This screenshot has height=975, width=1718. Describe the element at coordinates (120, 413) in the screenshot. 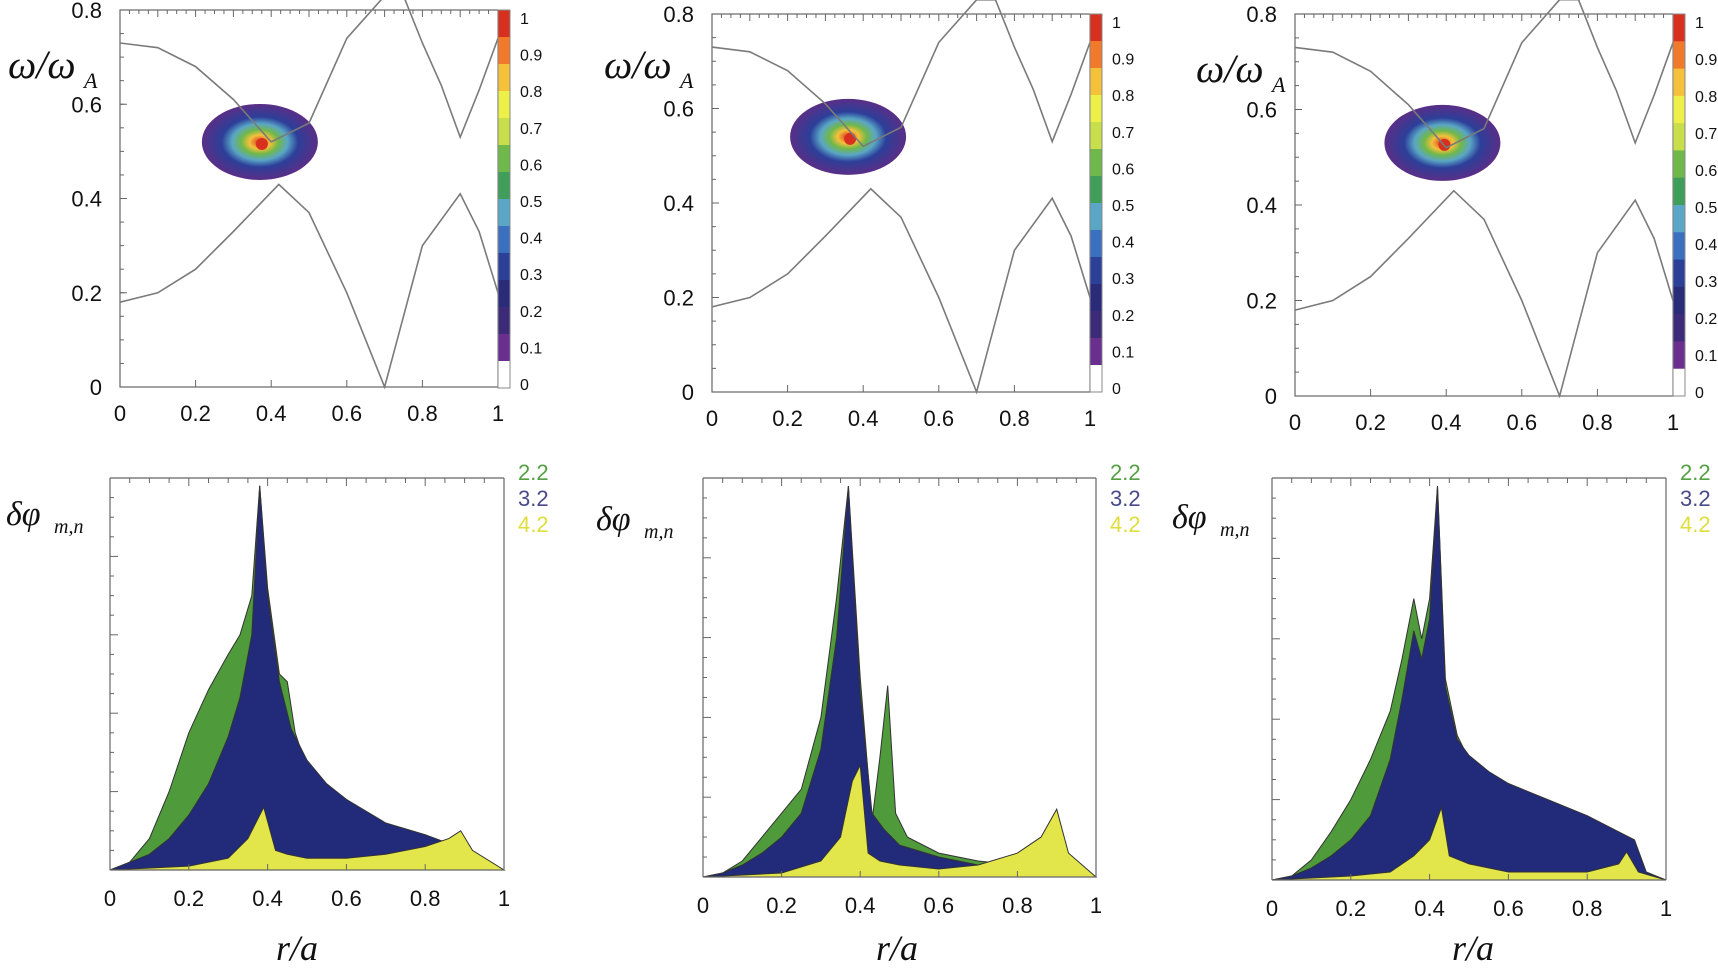

I see `x-tick-label: 0` at that location.